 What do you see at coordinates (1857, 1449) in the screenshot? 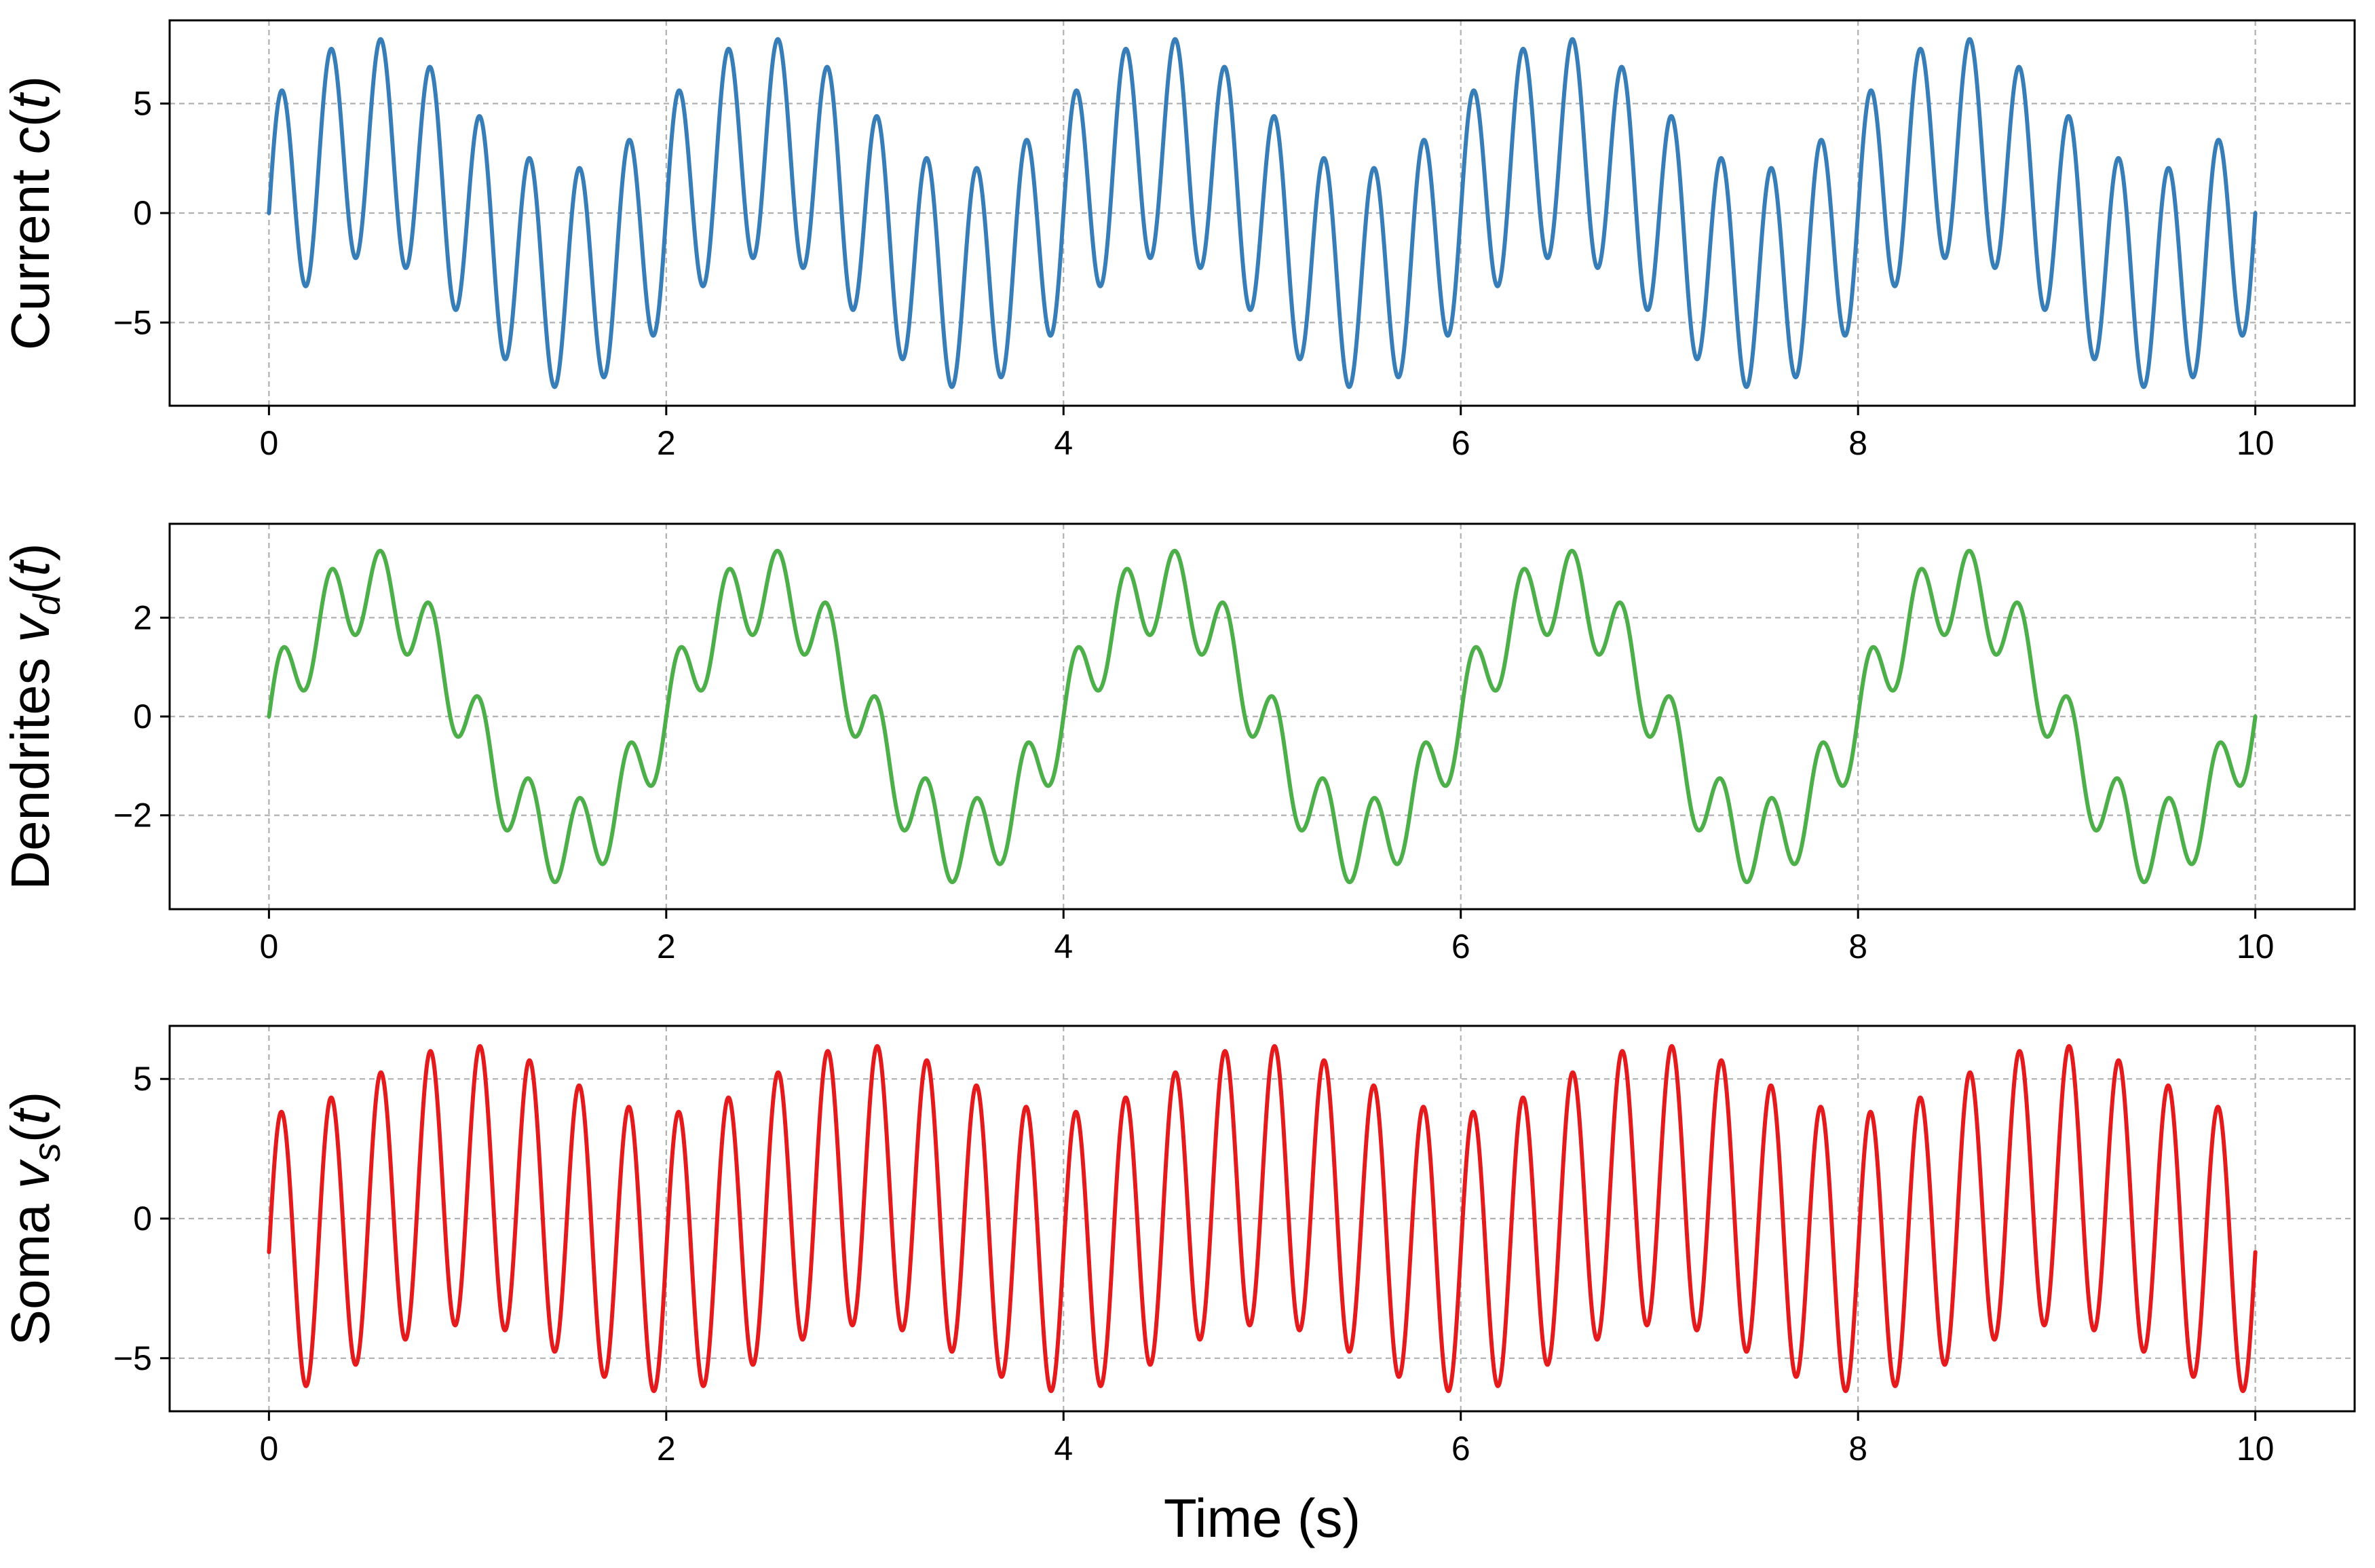
I see `soma-xtick-label-4: 8` at bounding box center [1857, 1449].